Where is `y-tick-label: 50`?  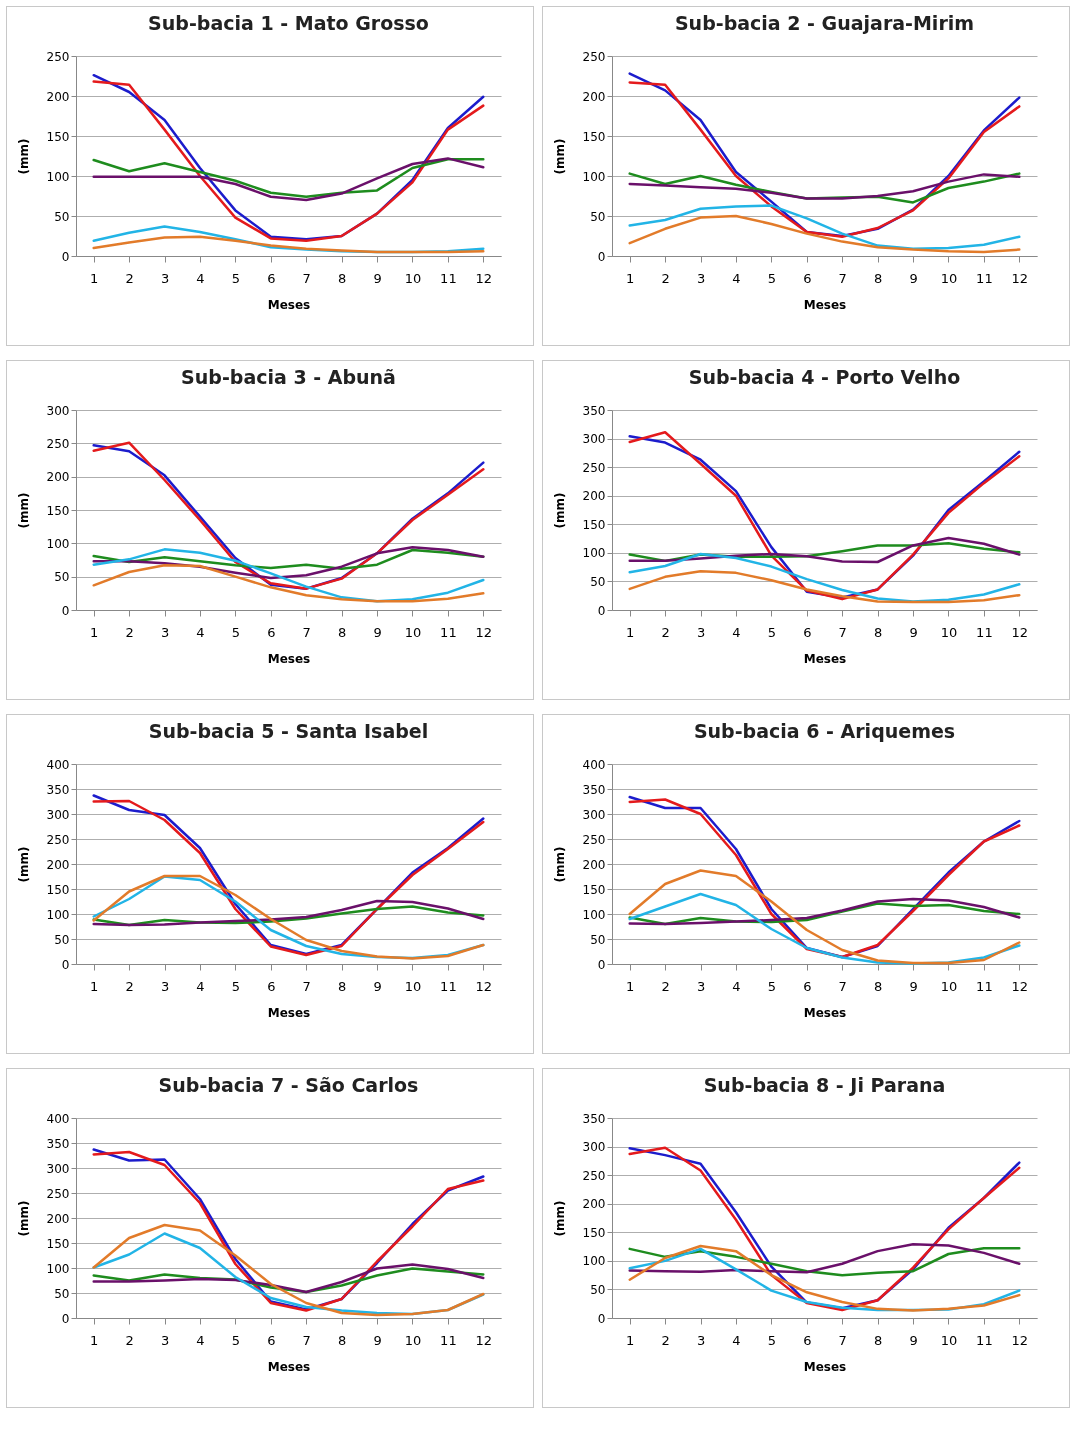
y-tick-label: 50 is located at coordinates (598, 1289).